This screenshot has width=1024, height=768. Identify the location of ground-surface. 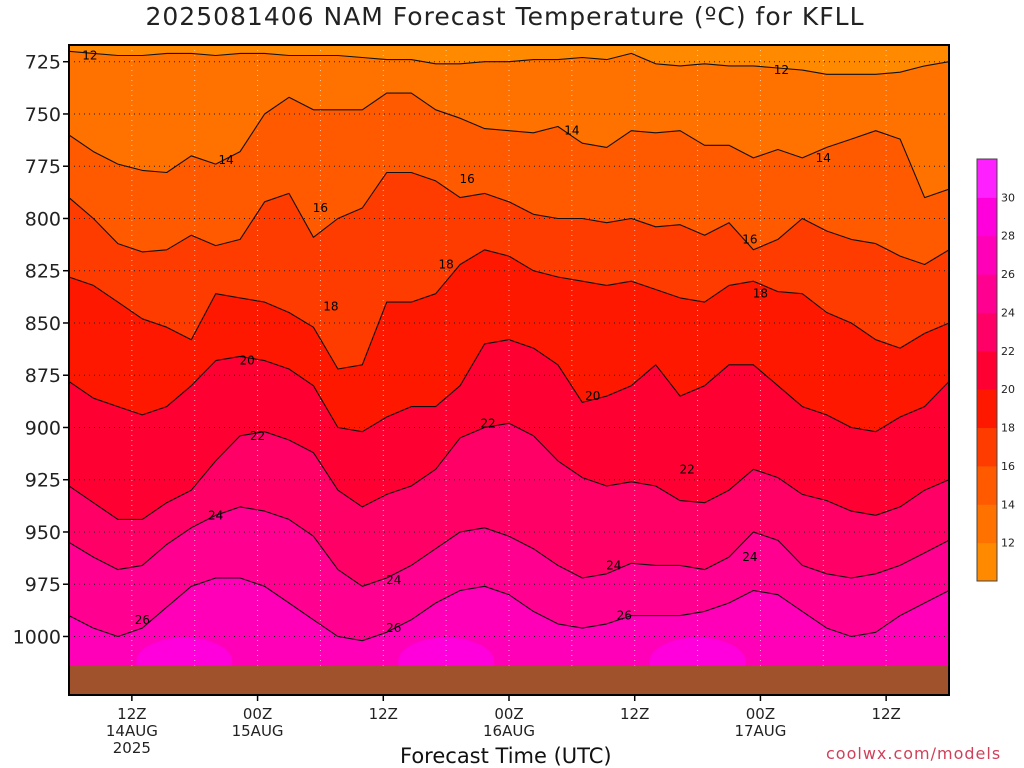
(509, 680).